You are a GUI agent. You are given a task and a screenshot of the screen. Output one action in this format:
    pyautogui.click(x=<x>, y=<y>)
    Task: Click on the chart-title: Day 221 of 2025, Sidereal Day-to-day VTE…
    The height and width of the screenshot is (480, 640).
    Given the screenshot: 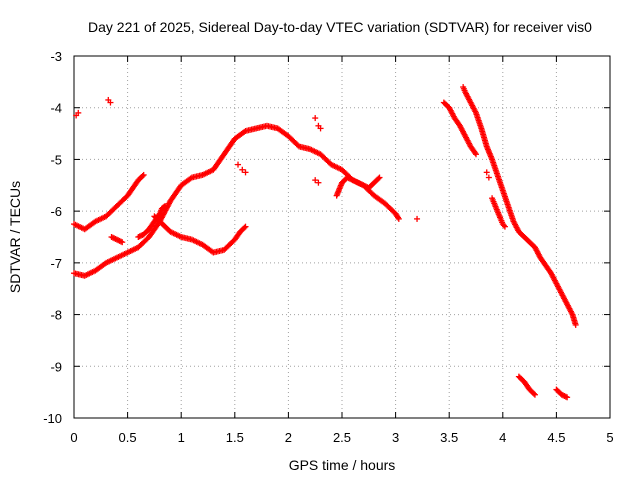 What is the action you would take?
    pyautogui.click(x=340, y=27)
    